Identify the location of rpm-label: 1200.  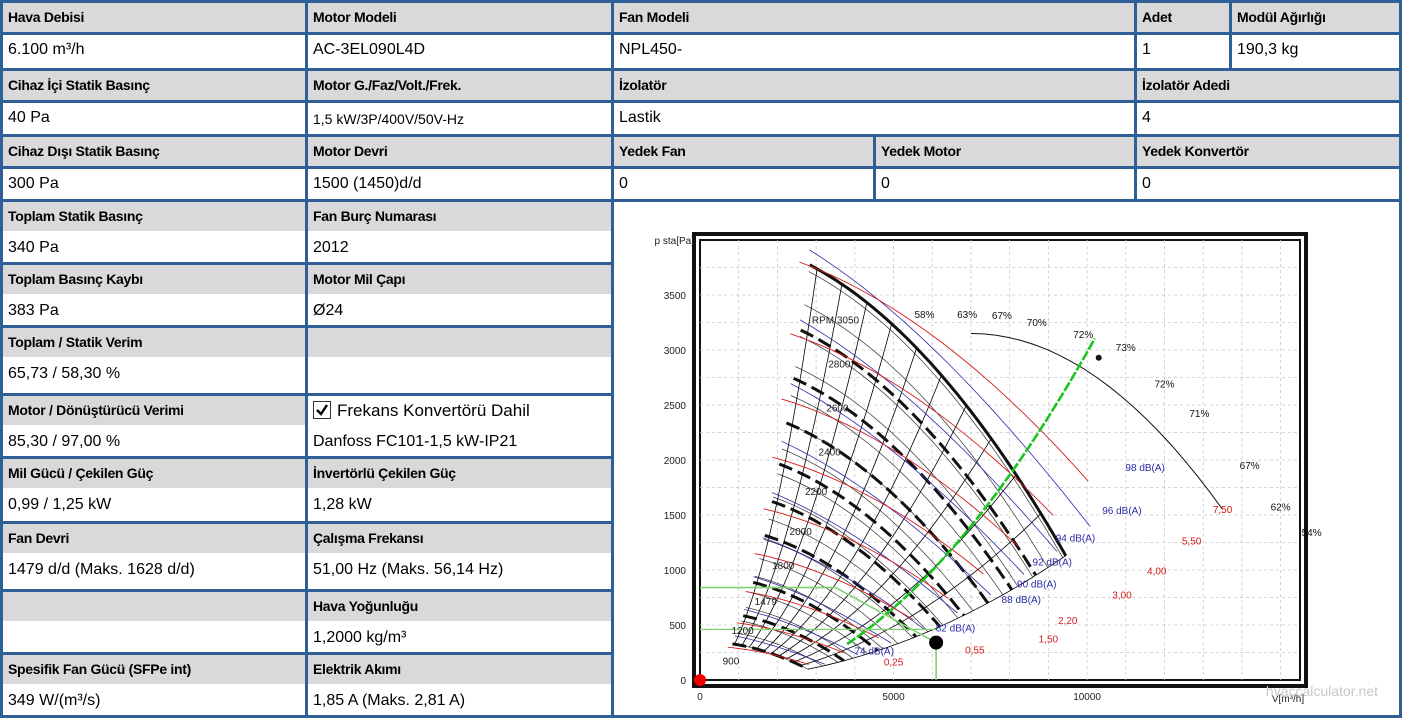
(742, 631).